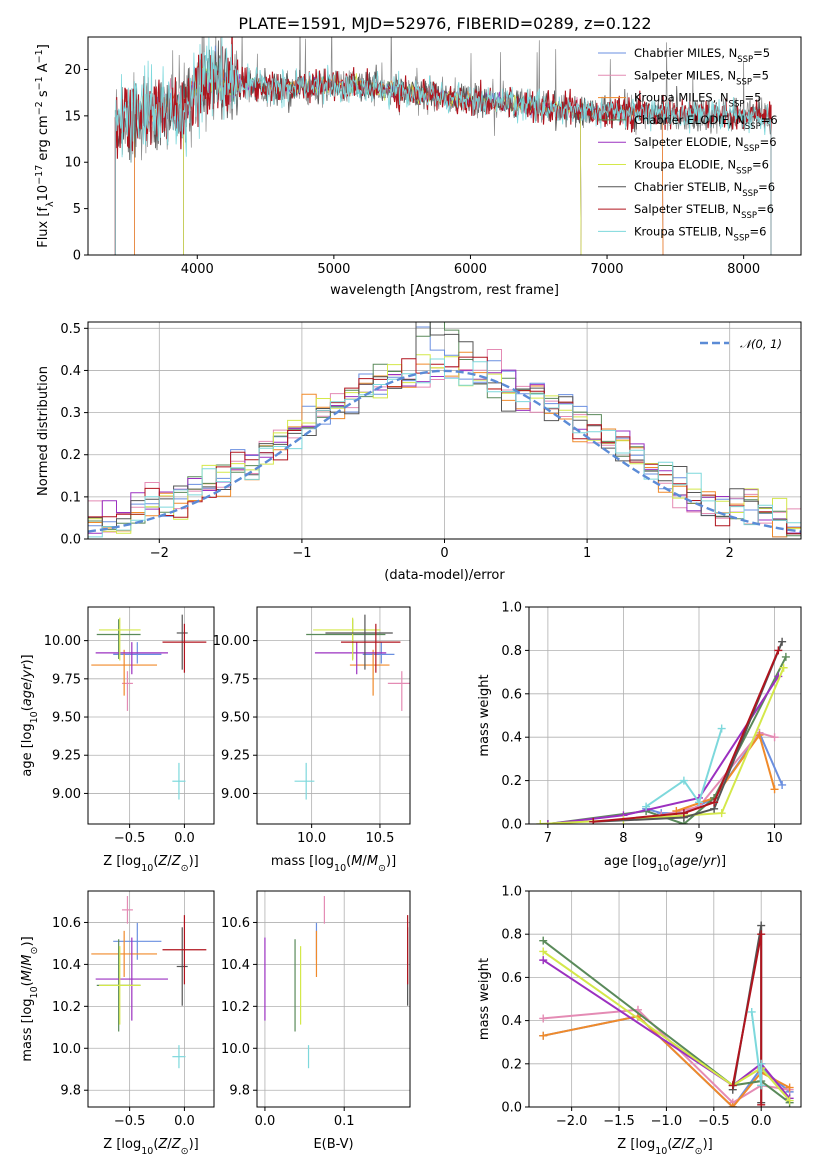 The image size is (819, 1170). I want to click on axes-mass-vs-EBV: 0.0 0.1 9.8 10.0 10.2 10.4 10.6 E(B-V), so click(316, 1021).